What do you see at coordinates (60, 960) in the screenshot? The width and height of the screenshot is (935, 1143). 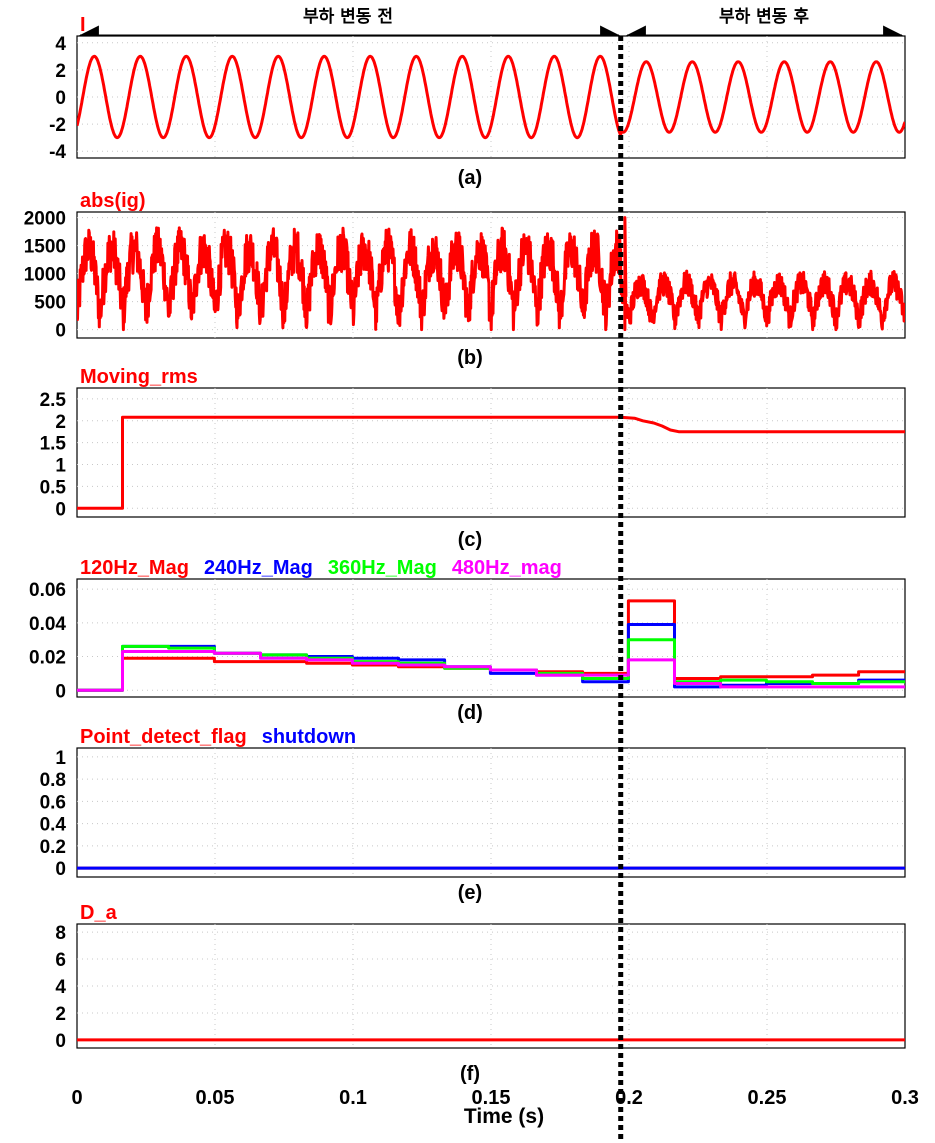 I see `y-tick-label: 6` at bounding box center [60, 960].